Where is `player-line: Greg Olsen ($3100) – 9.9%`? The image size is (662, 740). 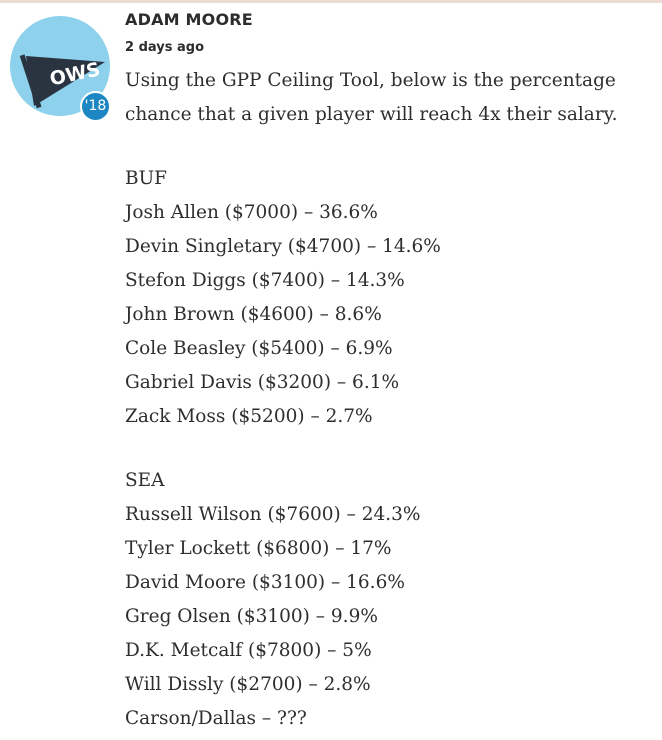 player-line: Greg Olsen ($3100) – 9.9% is located at coordinates (251, 616).